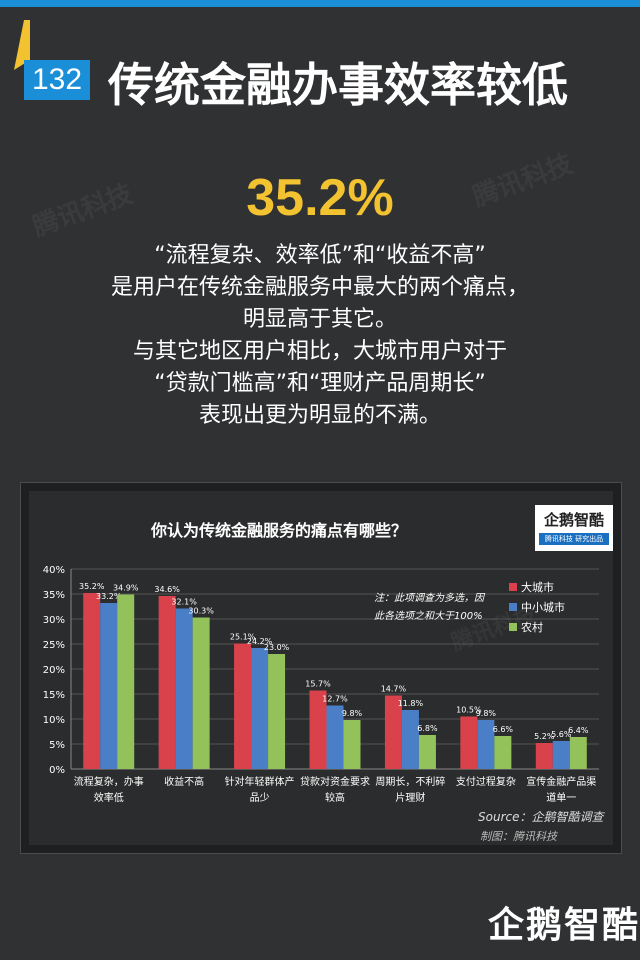 This screenshot has width=640, height=960. Describe the element at coordinates (411, 703) in the screenshot. I see `data-label: 11.8%` at that location.